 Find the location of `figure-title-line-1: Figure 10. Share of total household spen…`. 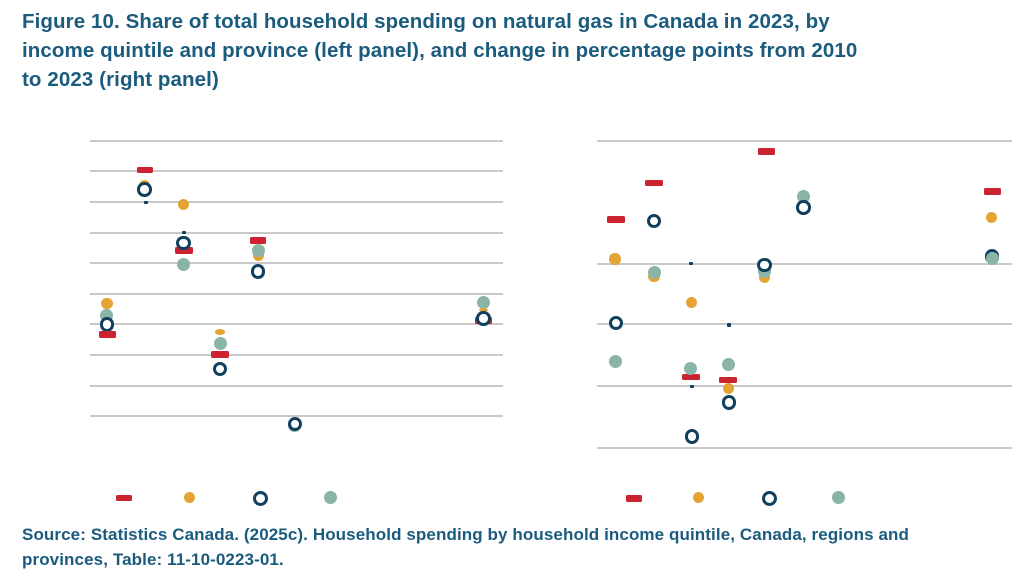

figure-title-line-1: Figure 10. Share of total household spen… is located at coordinates (426, 21).